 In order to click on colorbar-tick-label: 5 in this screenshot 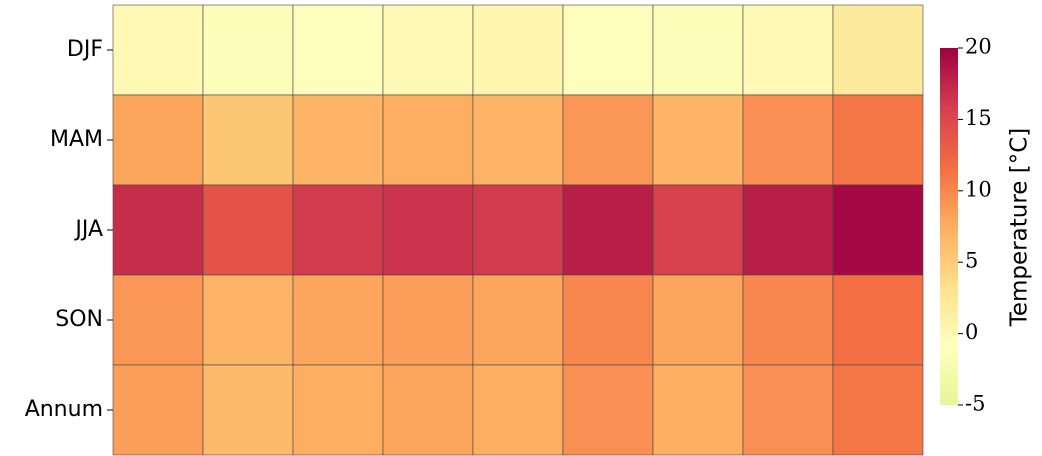, I will do `click(971, 261)`.